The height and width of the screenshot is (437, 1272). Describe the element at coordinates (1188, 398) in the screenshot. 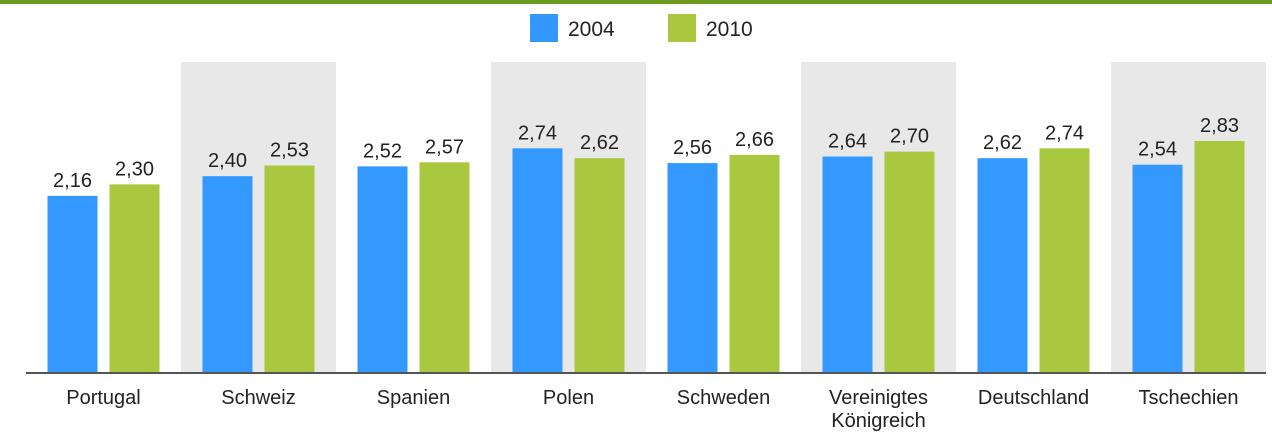

I see `category-label: Tschechien` at that location.